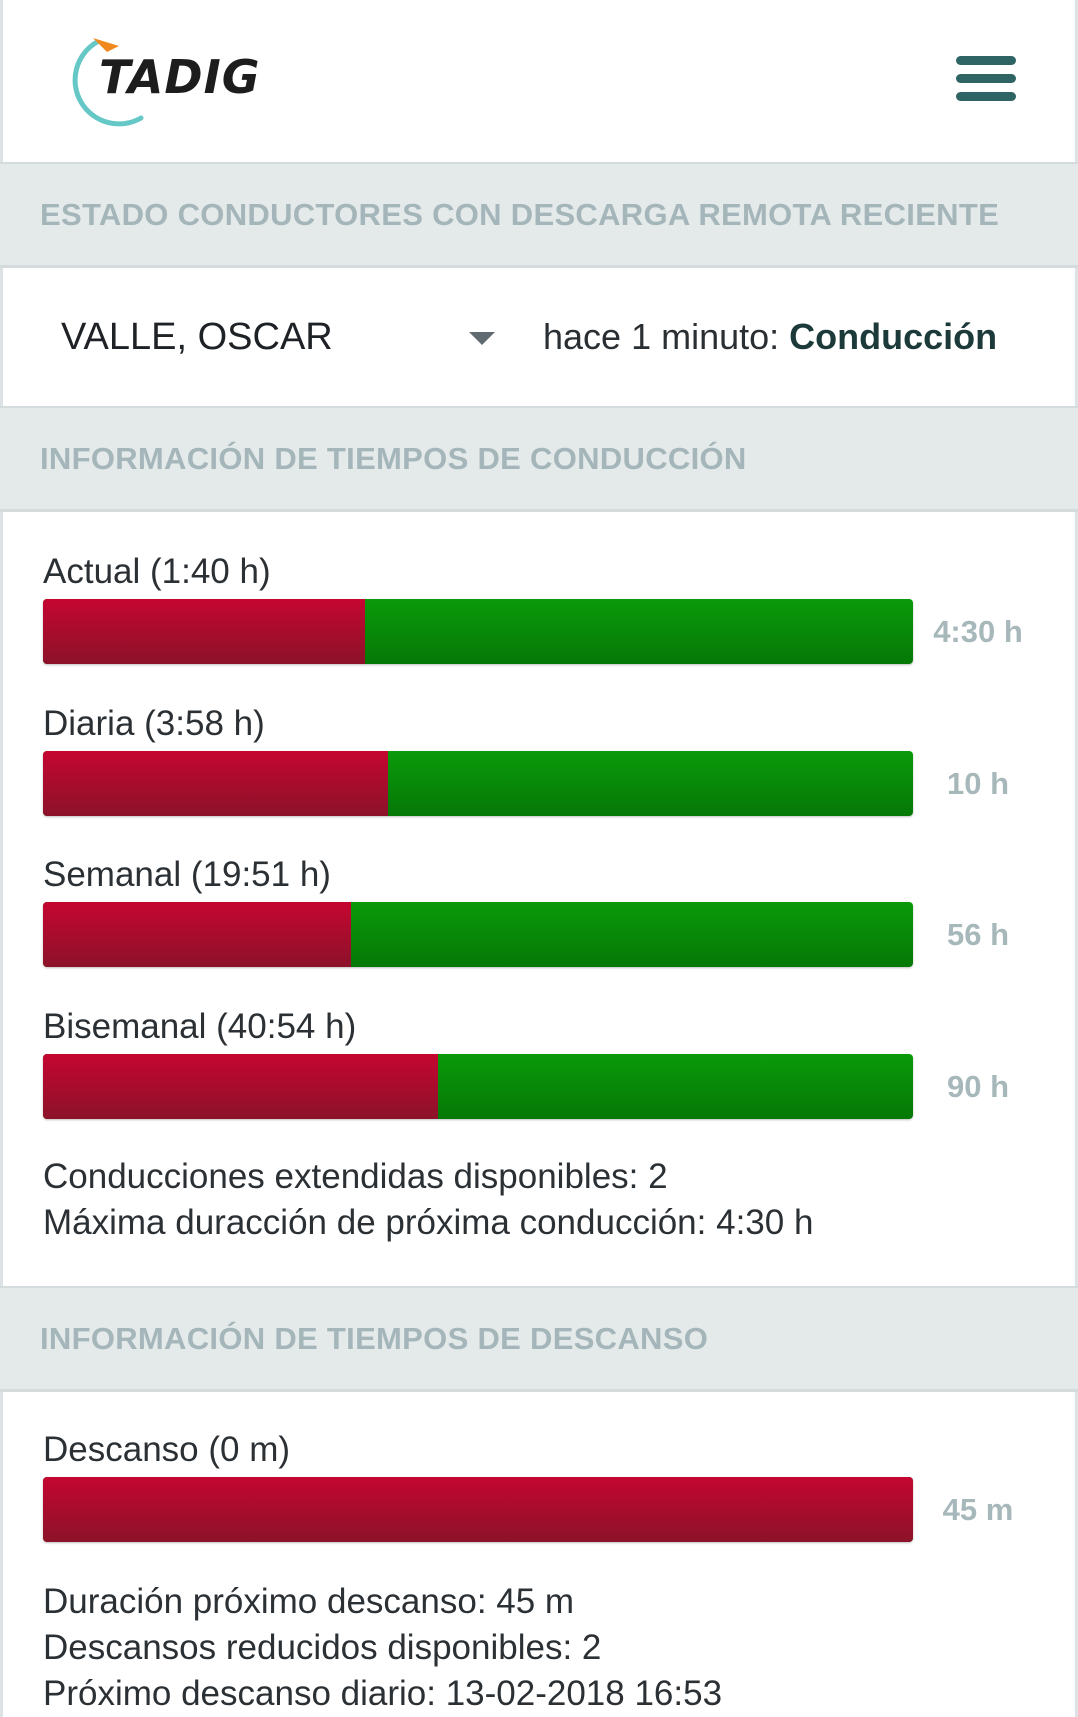 The height and width of the screenshot is (1717, 1078). Describe the element at coordinates (539, 81) in the screenshot. I see `app-header: TADIG` at that location.